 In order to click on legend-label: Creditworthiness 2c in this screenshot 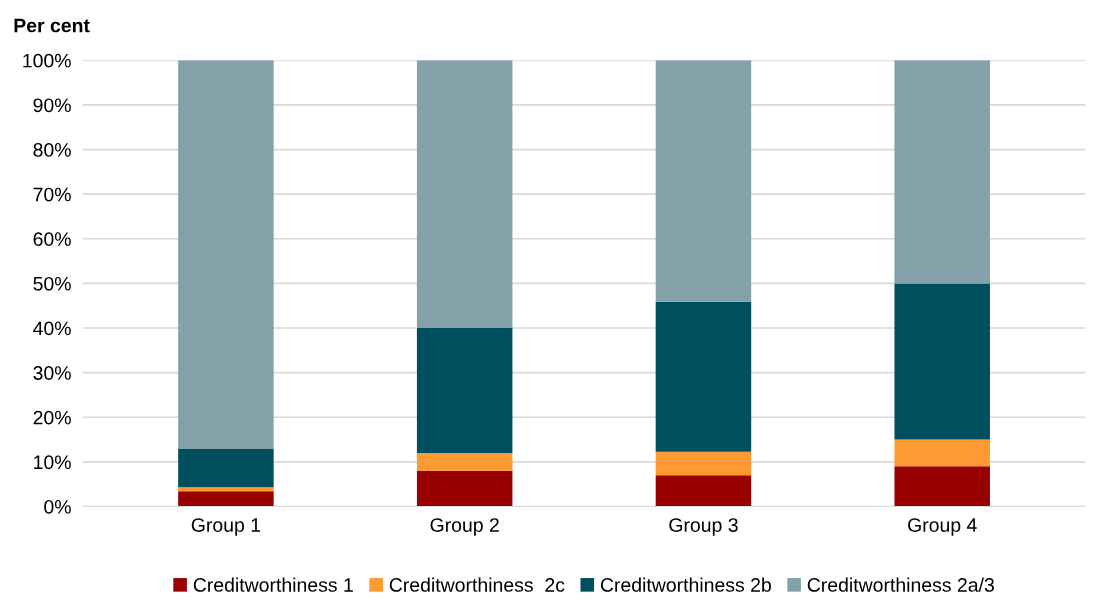, I will do `click(477, 584)`.